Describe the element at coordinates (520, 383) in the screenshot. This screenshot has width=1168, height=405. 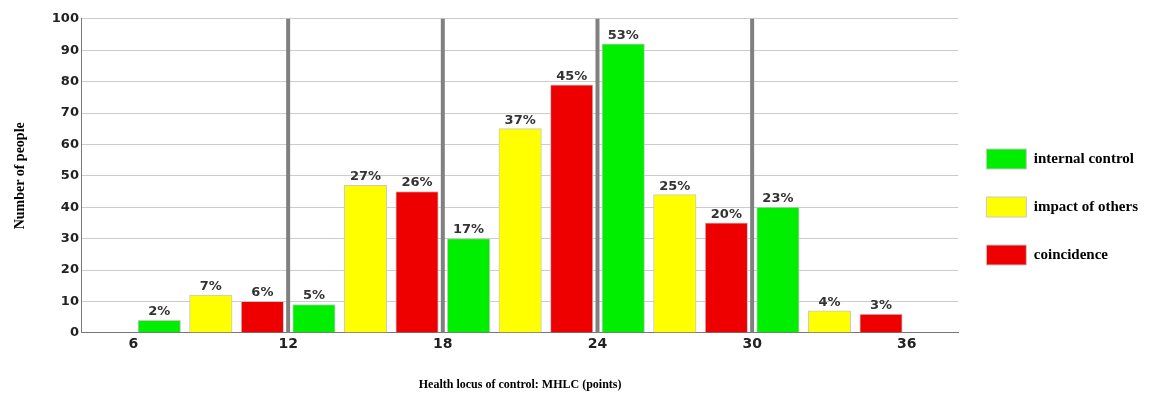
I see `x-axis-title: Health locus of control: MHLC (points)` at that location.